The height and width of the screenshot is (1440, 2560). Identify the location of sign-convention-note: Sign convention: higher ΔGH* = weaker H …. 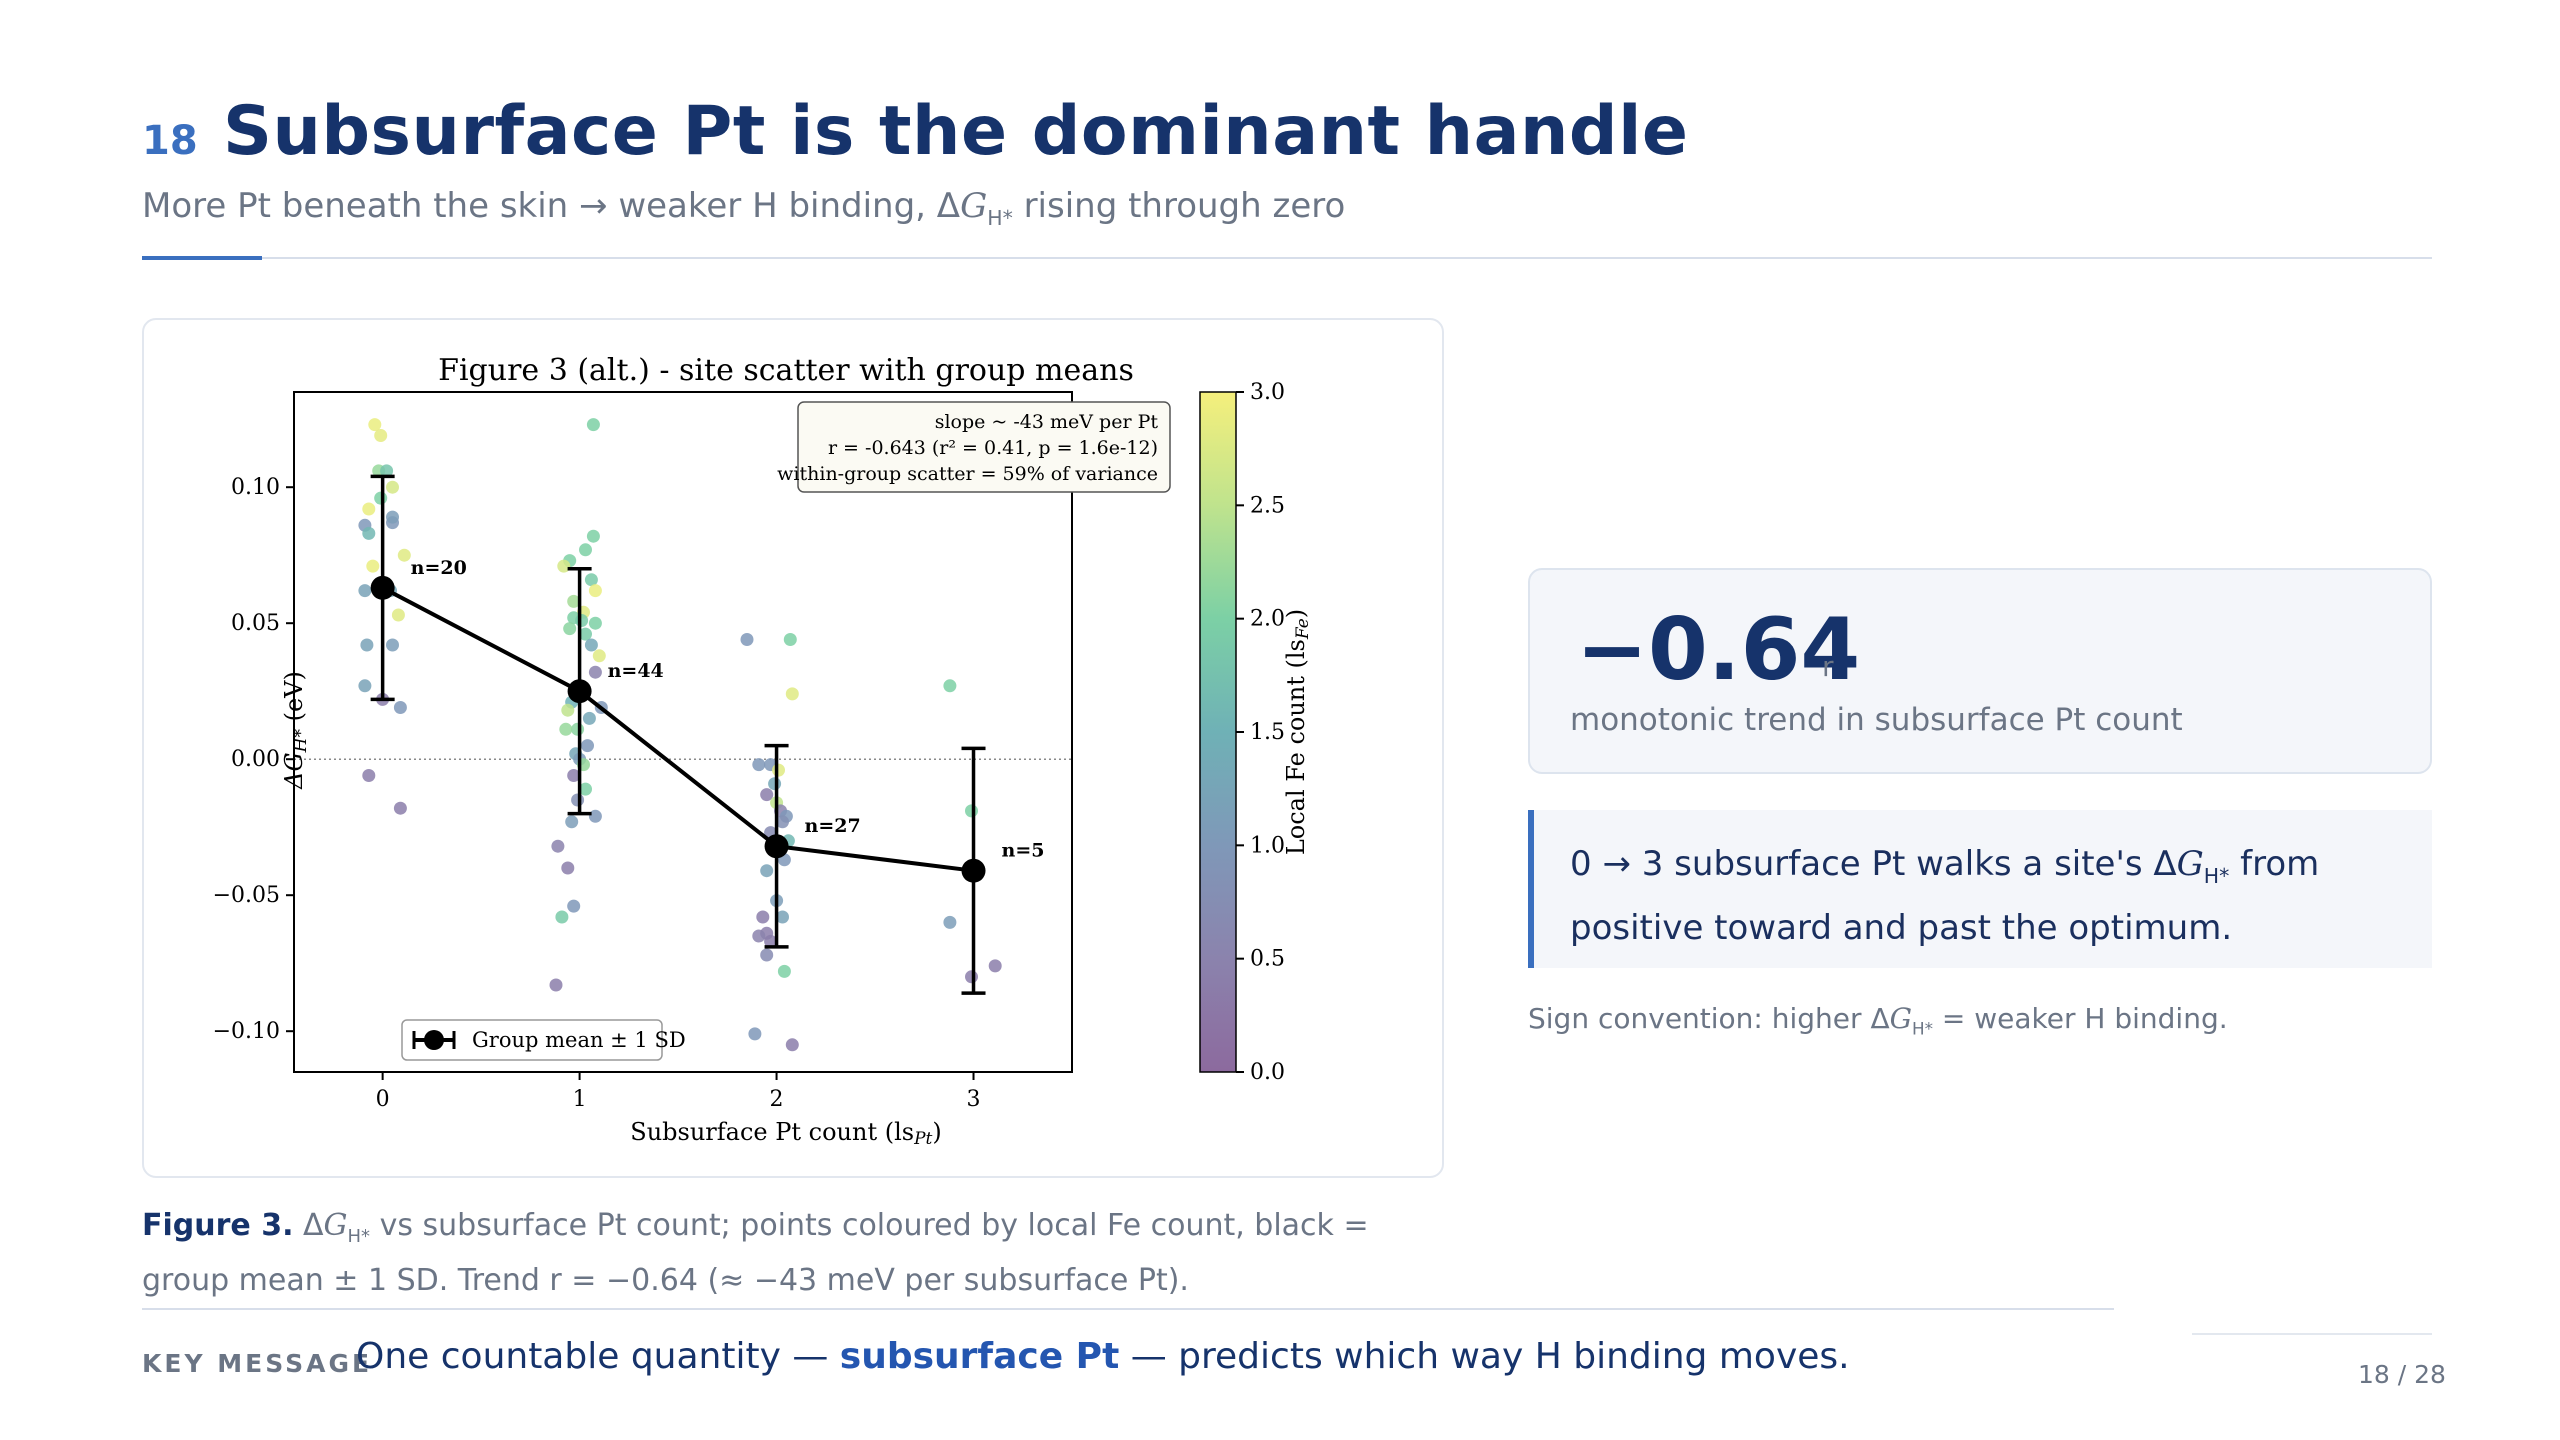
(1878, 1020).